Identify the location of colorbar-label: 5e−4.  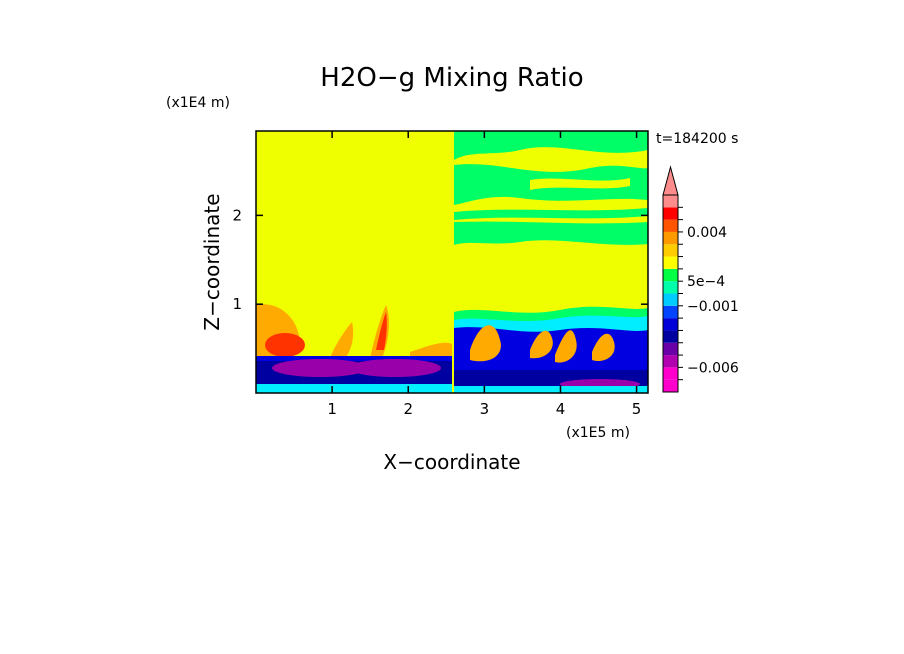
(706, 282).